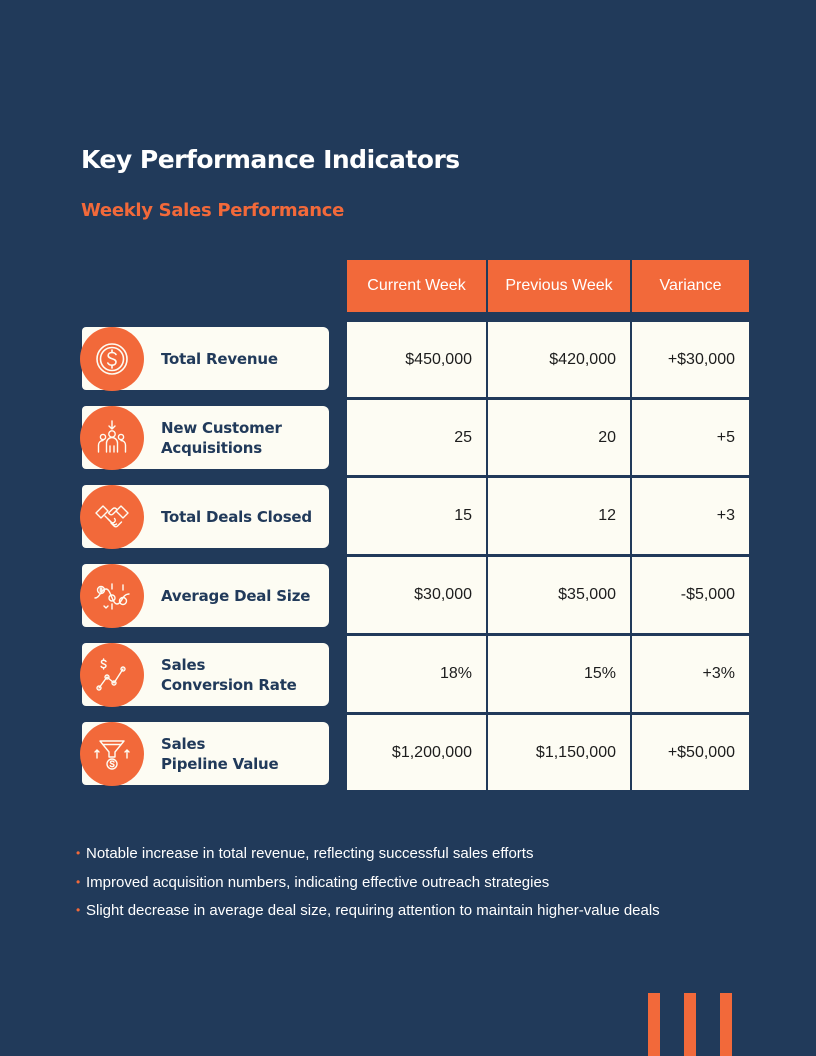 The height and width of the screenshot is (1056, 816). I want to click on kpi-label: Total Revenue, so click(219, 358).